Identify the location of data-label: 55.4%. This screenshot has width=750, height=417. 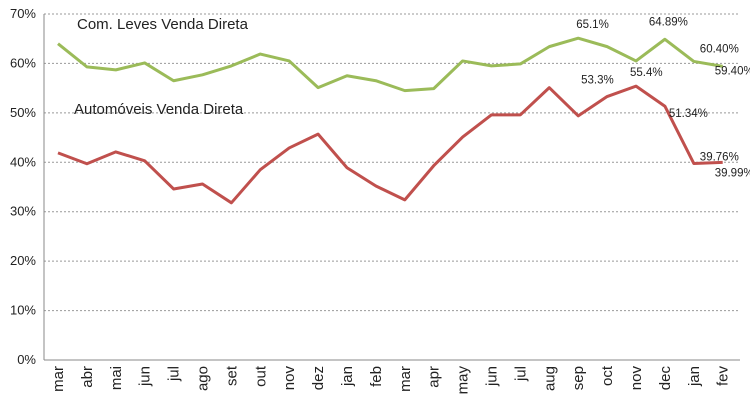
(646, 73).